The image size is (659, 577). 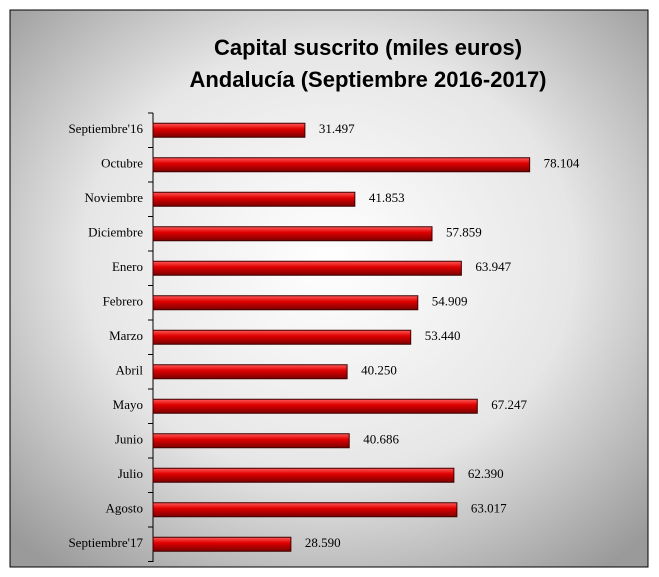 What do you see at coordinates (128, 404) in the screenshot?
I see `y-tick-label: Mayo` at bounding box center [128, 404].